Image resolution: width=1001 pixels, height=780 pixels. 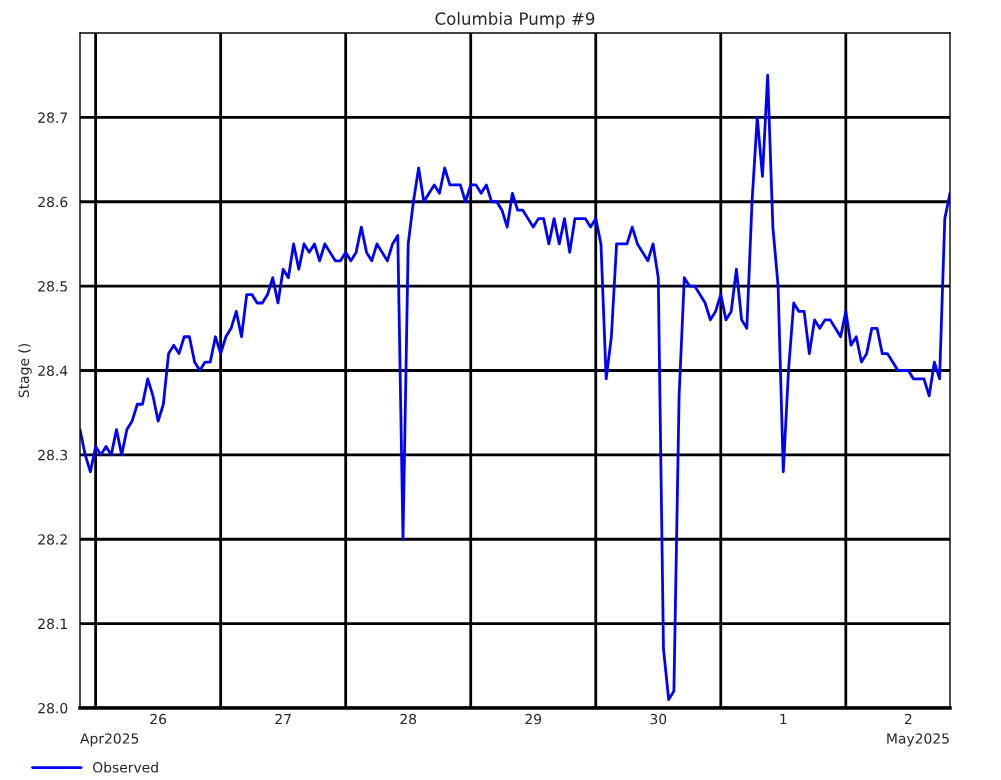 I want to click on x-tick-label: 26, so click(x=158, y=719).